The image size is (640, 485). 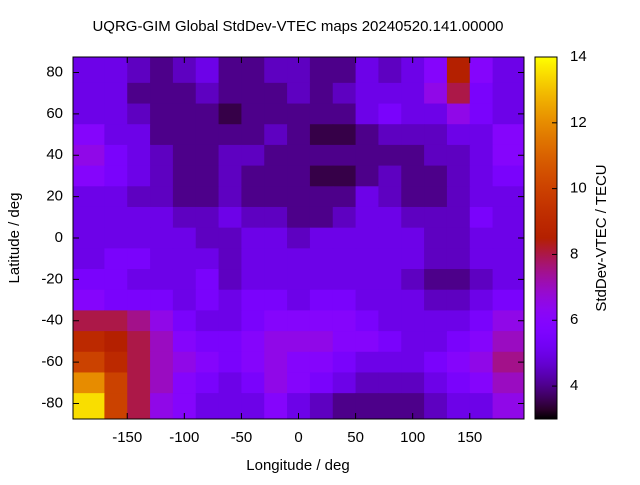 I want to click on y-tick-label: 20, so click(x=54, y=196).